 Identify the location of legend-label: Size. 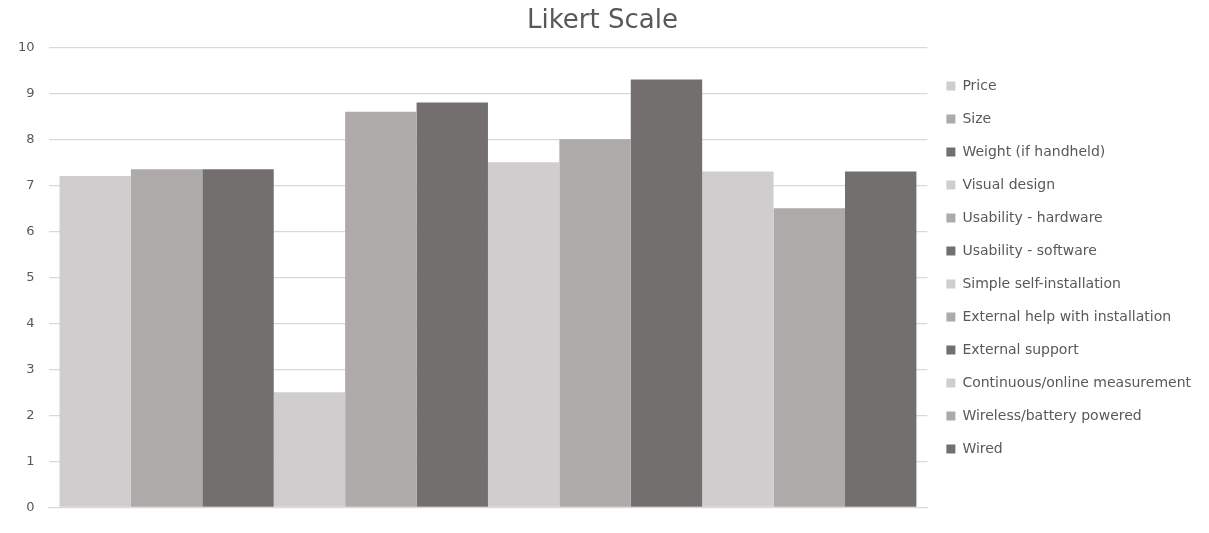
(977, 117).